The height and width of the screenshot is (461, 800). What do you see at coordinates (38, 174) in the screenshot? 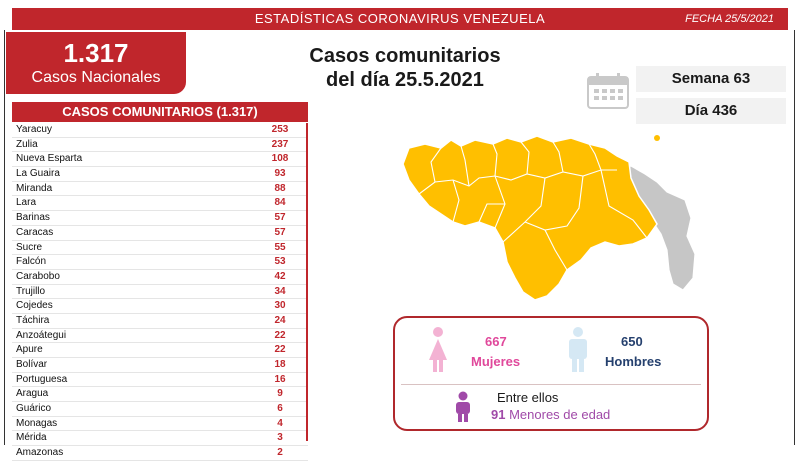
I see `state-name: La Guaira` at bounding box center [38, 174].